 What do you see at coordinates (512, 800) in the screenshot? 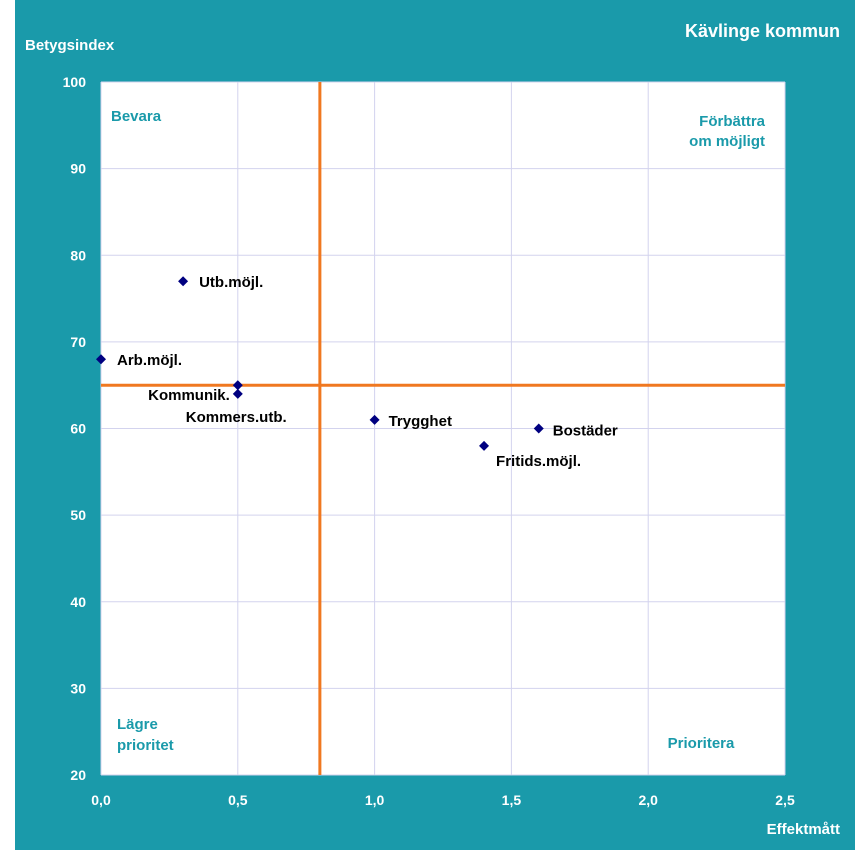
I see `x-tick-label: 1,5` at bounding box center [512, 800].